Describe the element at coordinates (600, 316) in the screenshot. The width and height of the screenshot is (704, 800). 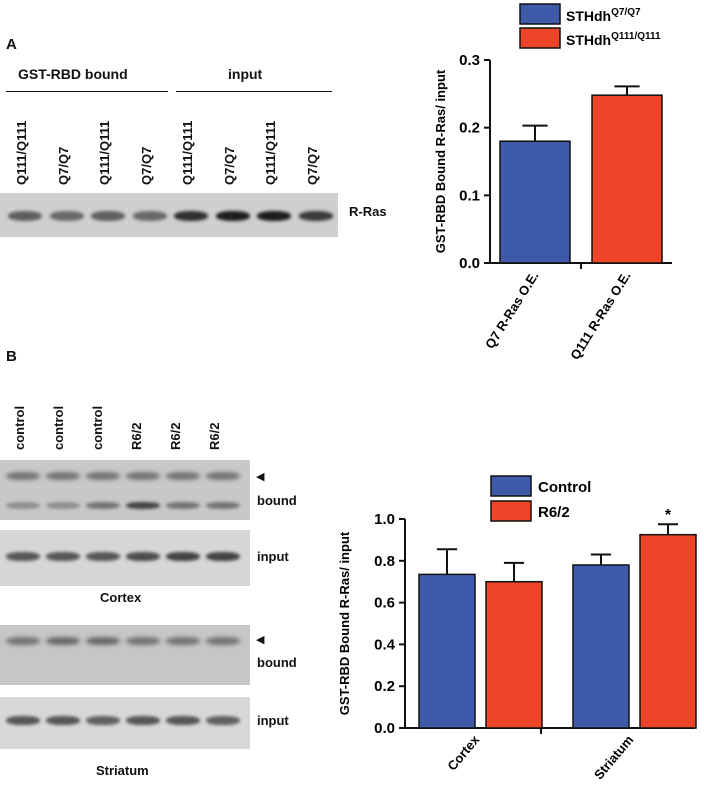
I see `x-category-label: Q111 R-Ras O.E.` at that location.